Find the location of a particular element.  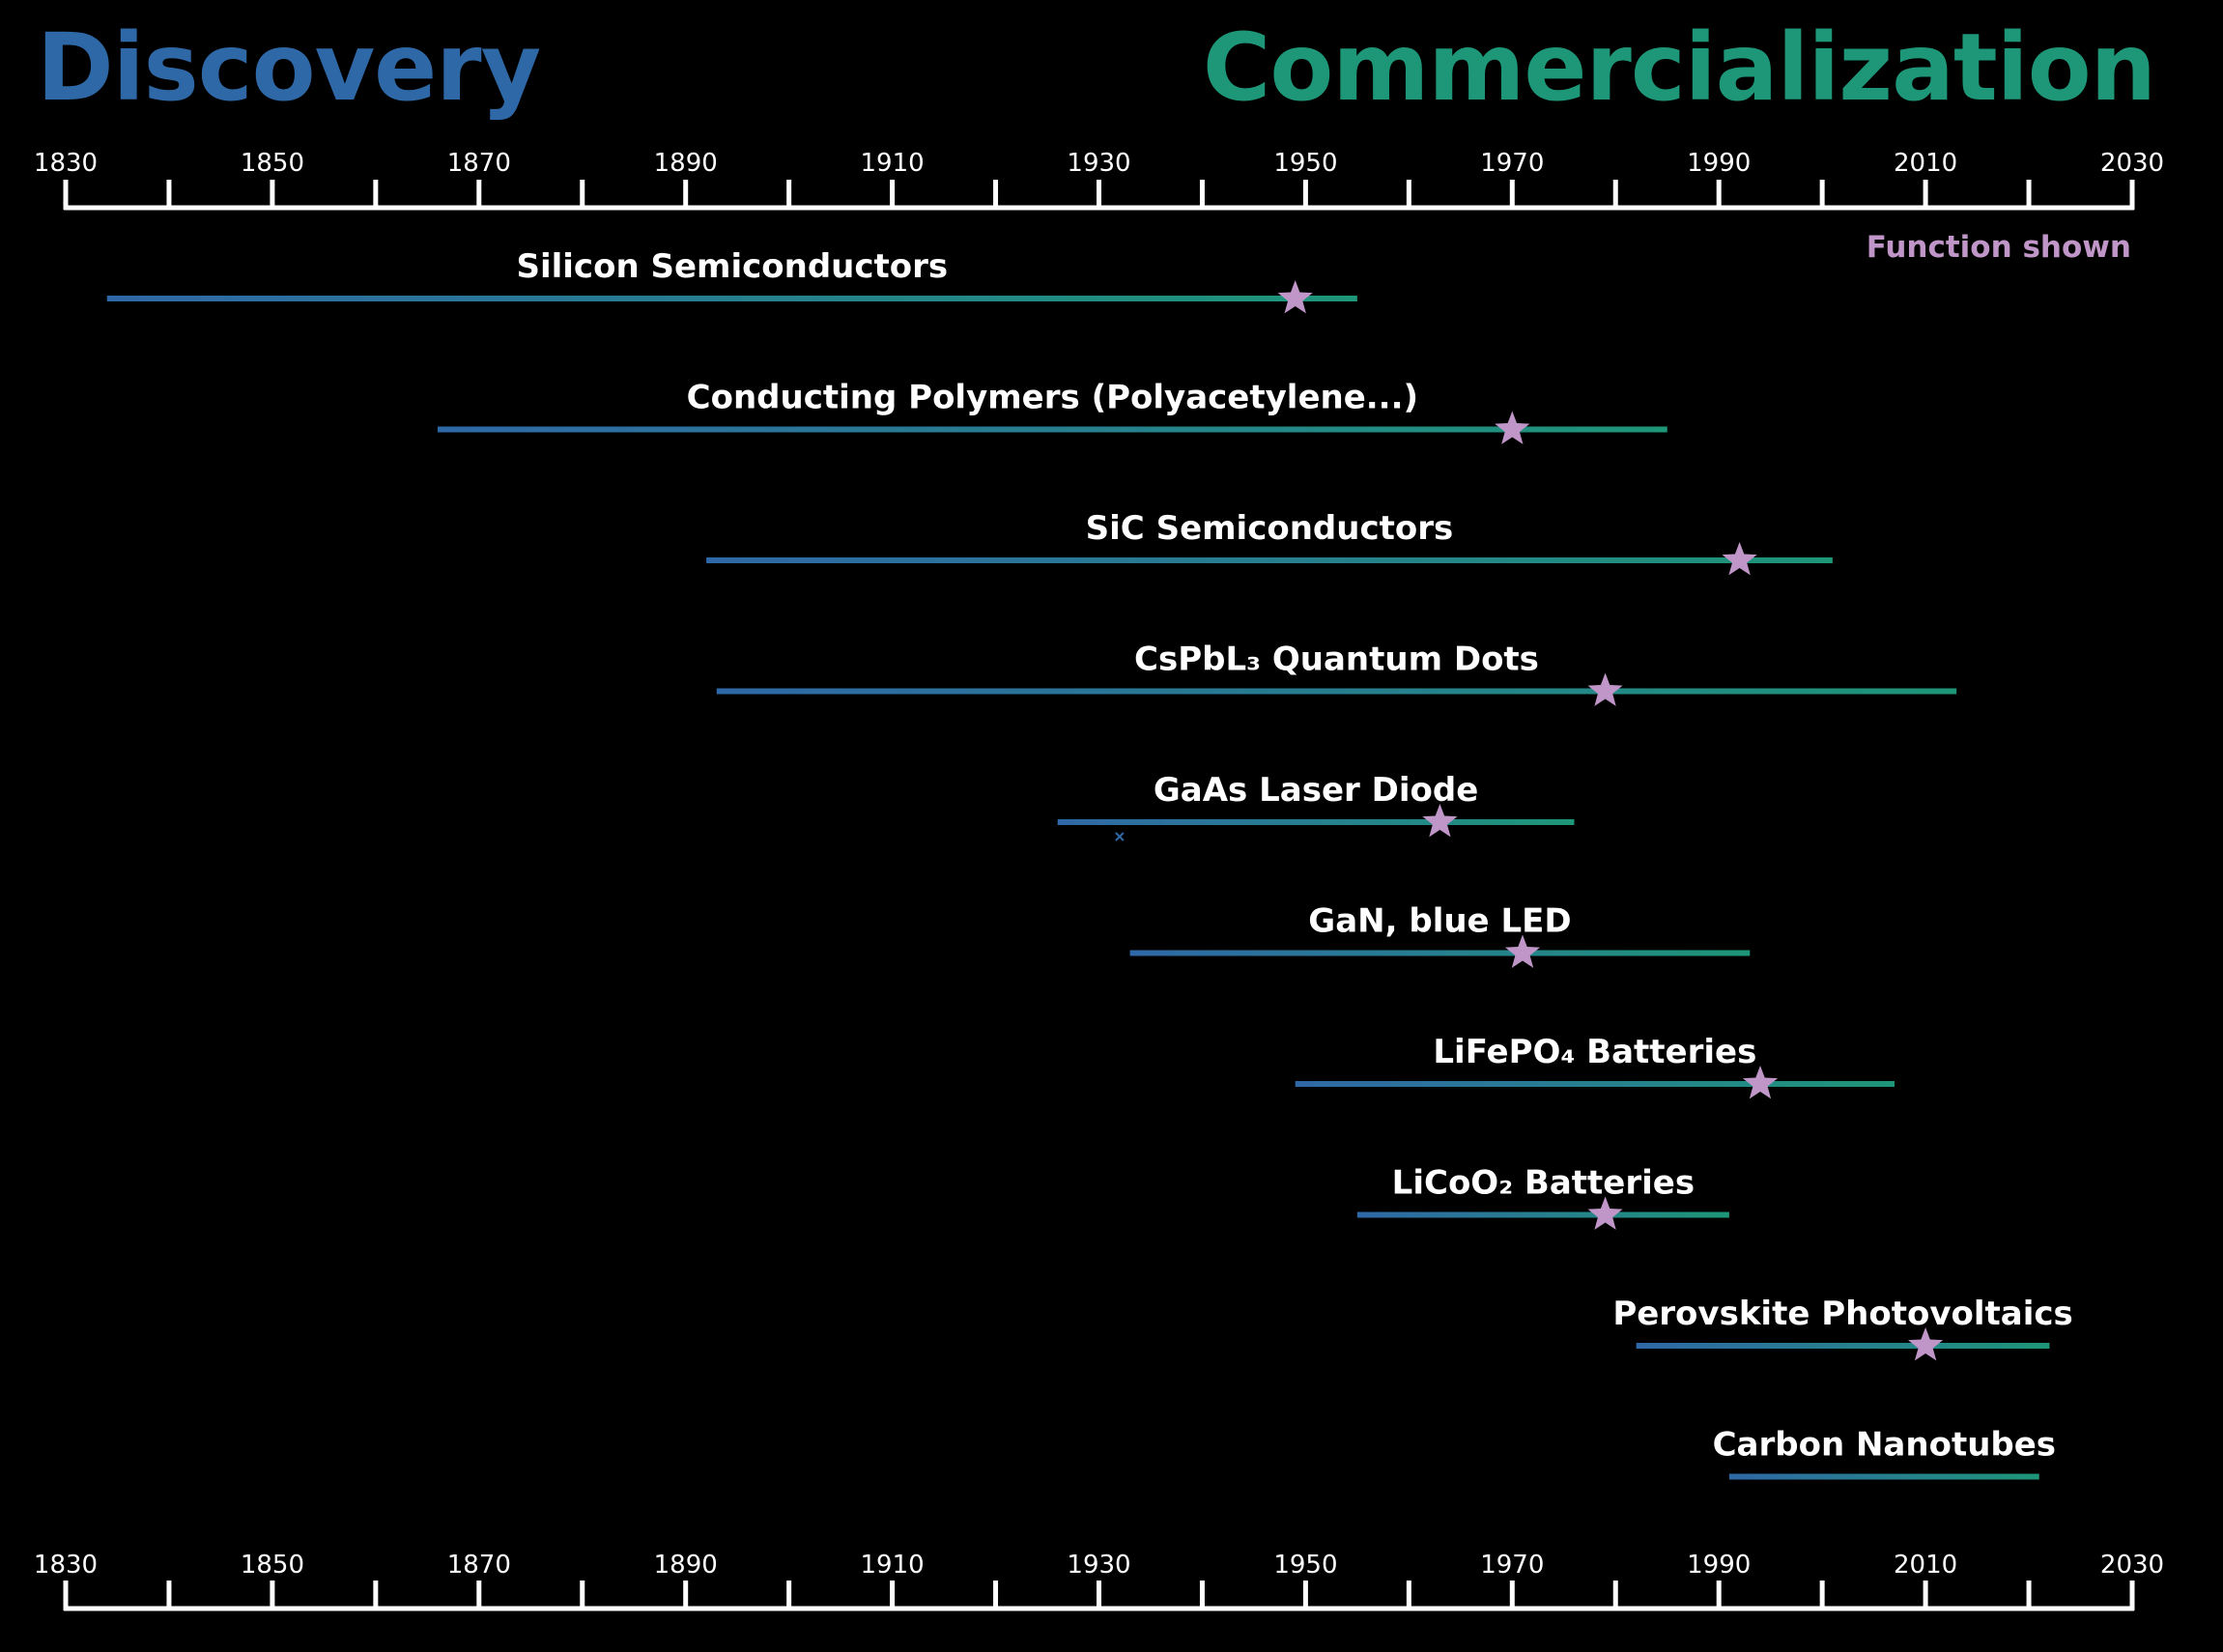

top-tick-label: 2010 is located at coordinates (1926, 163).